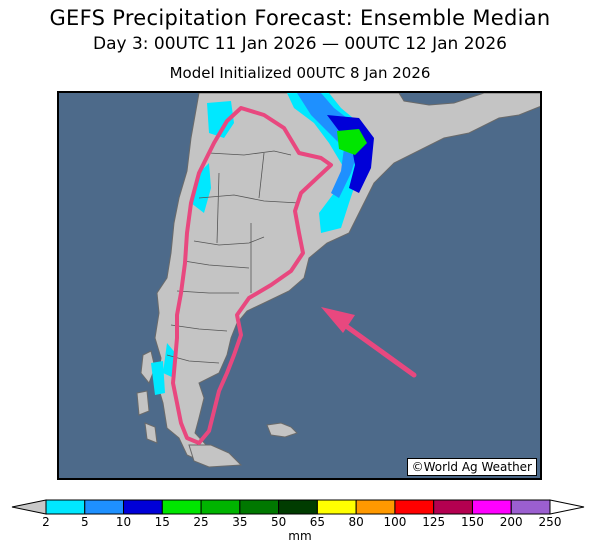  What do you see at coordinates (201, 522) in the screenshot?
I see `colorbar-tick-label: 25` at bounding box center [201, 522].